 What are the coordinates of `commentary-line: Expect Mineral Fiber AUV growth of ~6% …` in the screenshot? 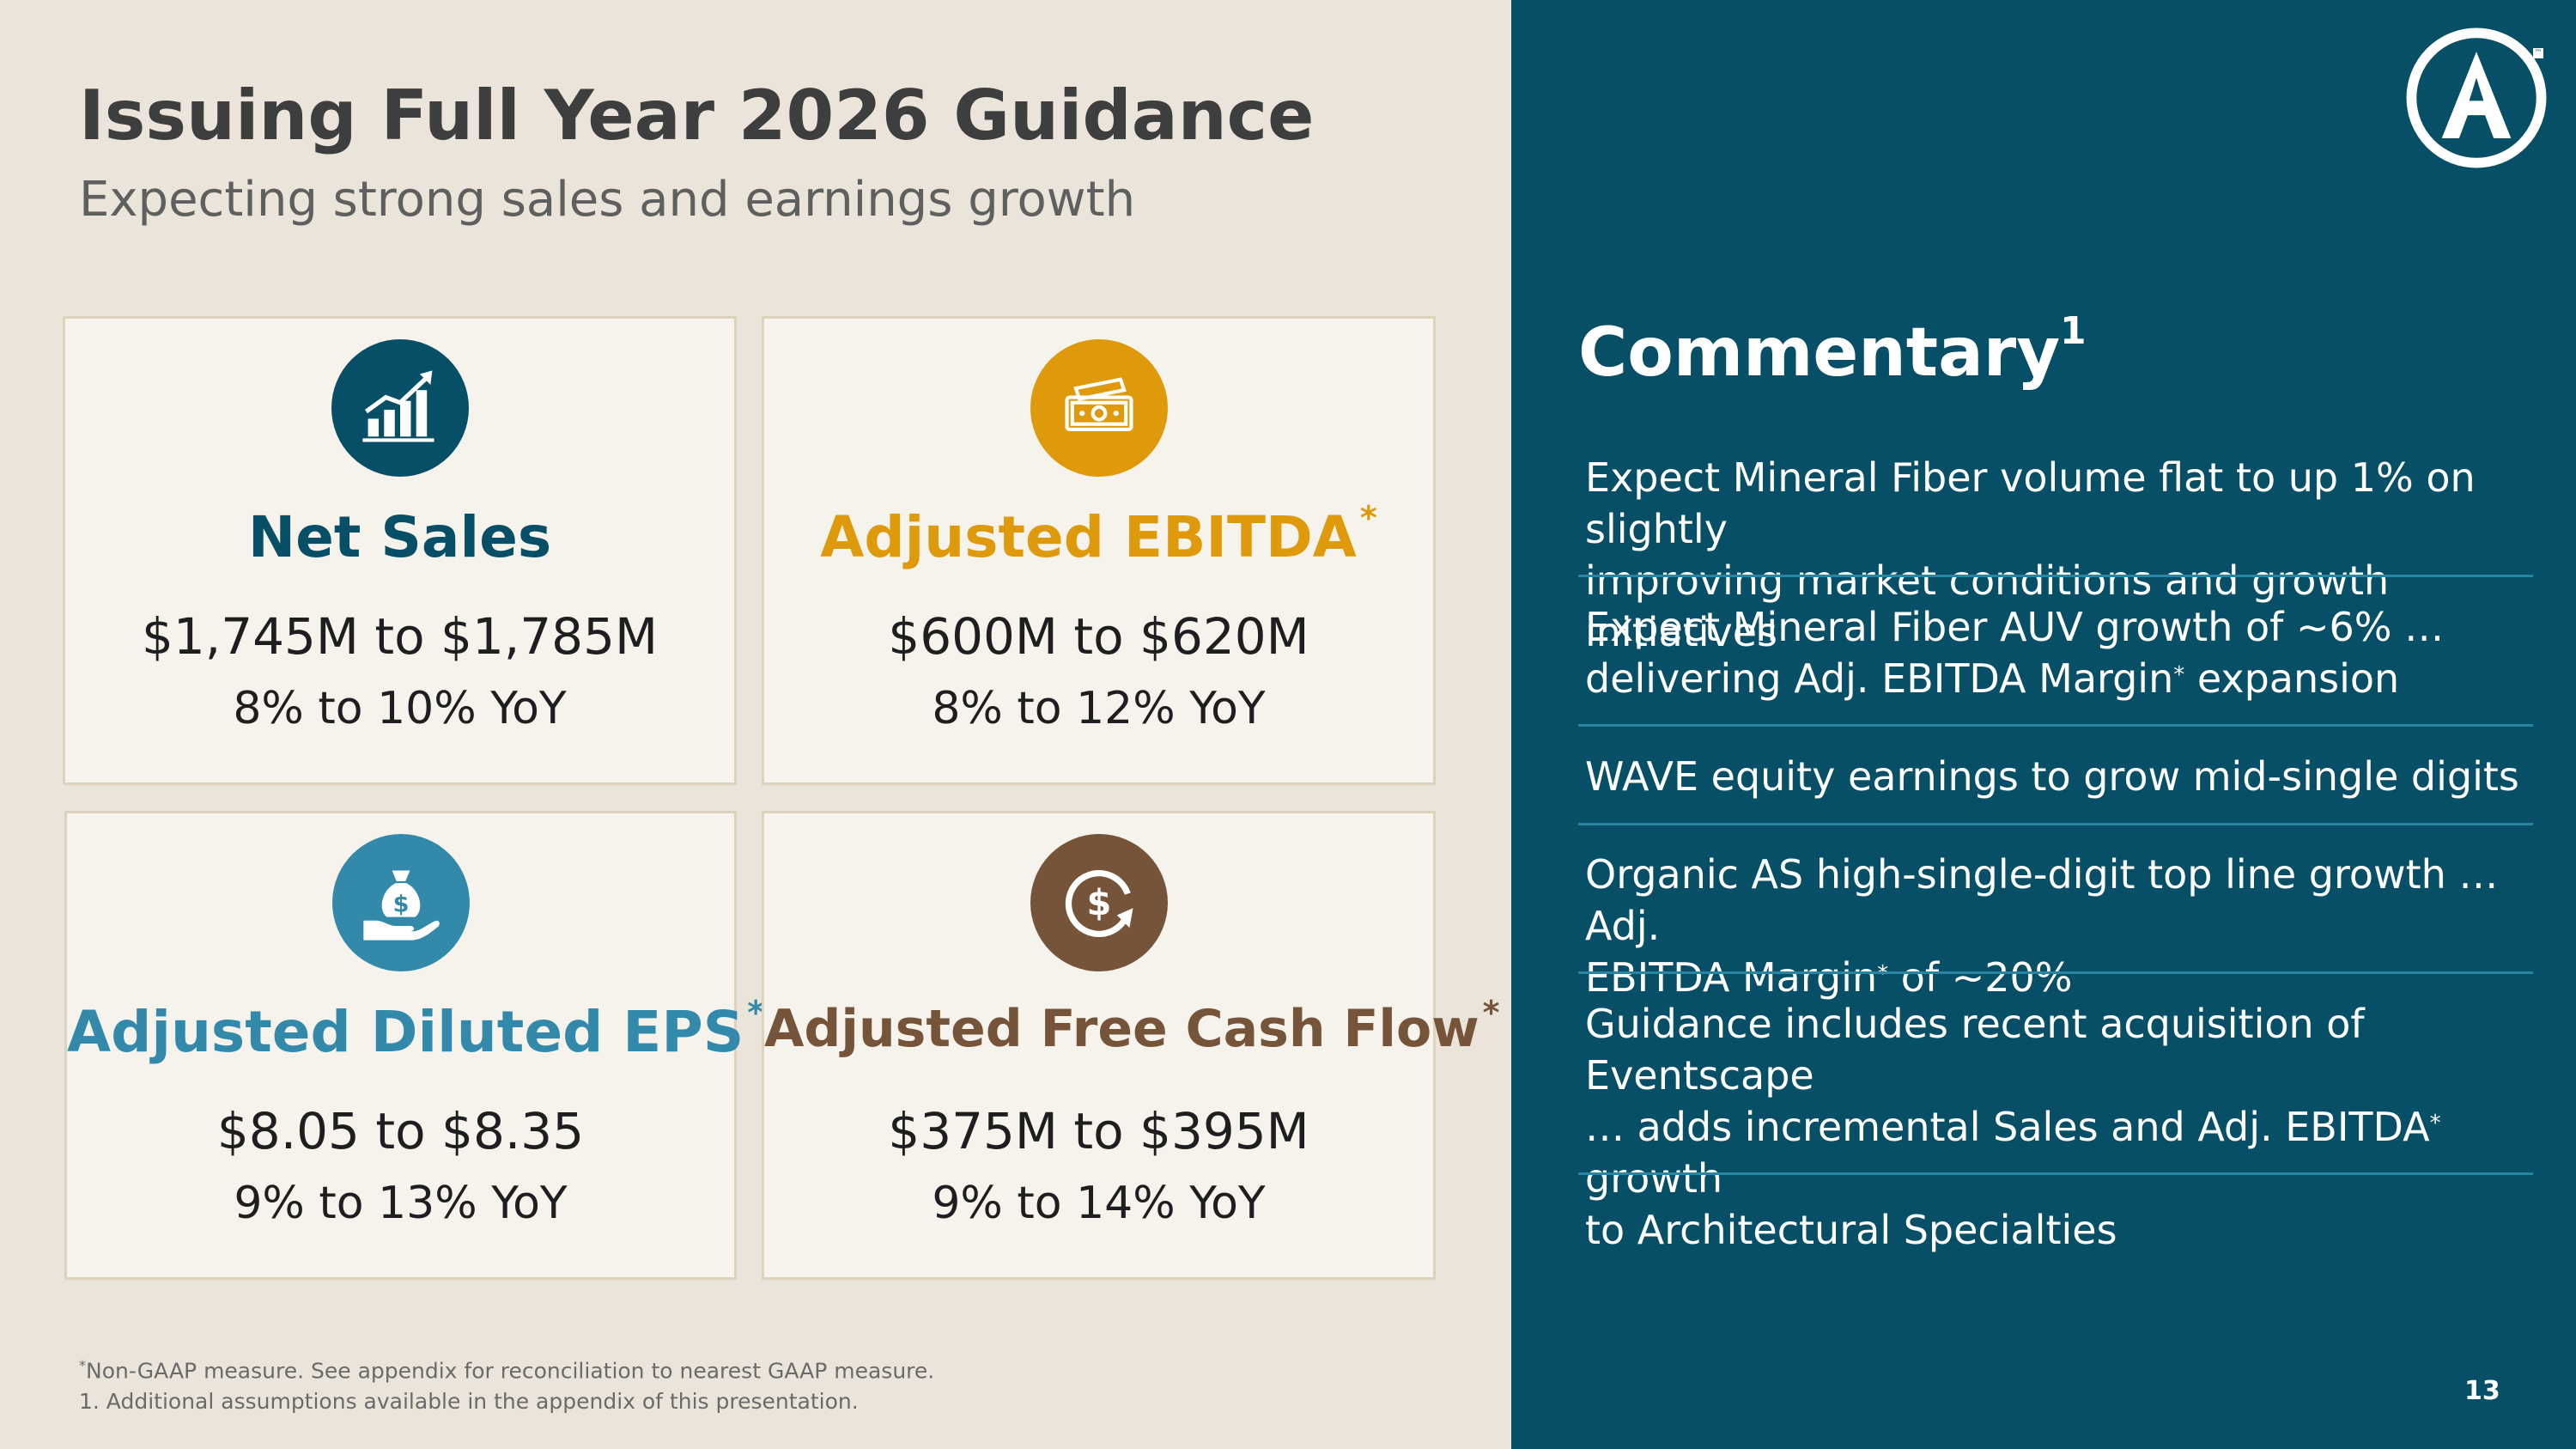 It's located at (2015, 627).